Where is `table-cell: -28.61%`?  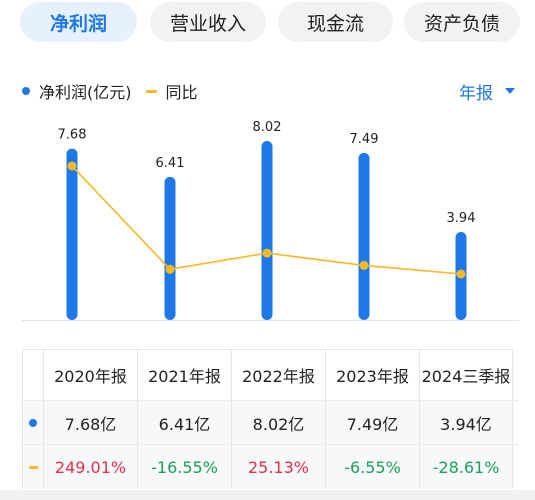 table-cell: -28.61% is located at coordinates (466, 467).